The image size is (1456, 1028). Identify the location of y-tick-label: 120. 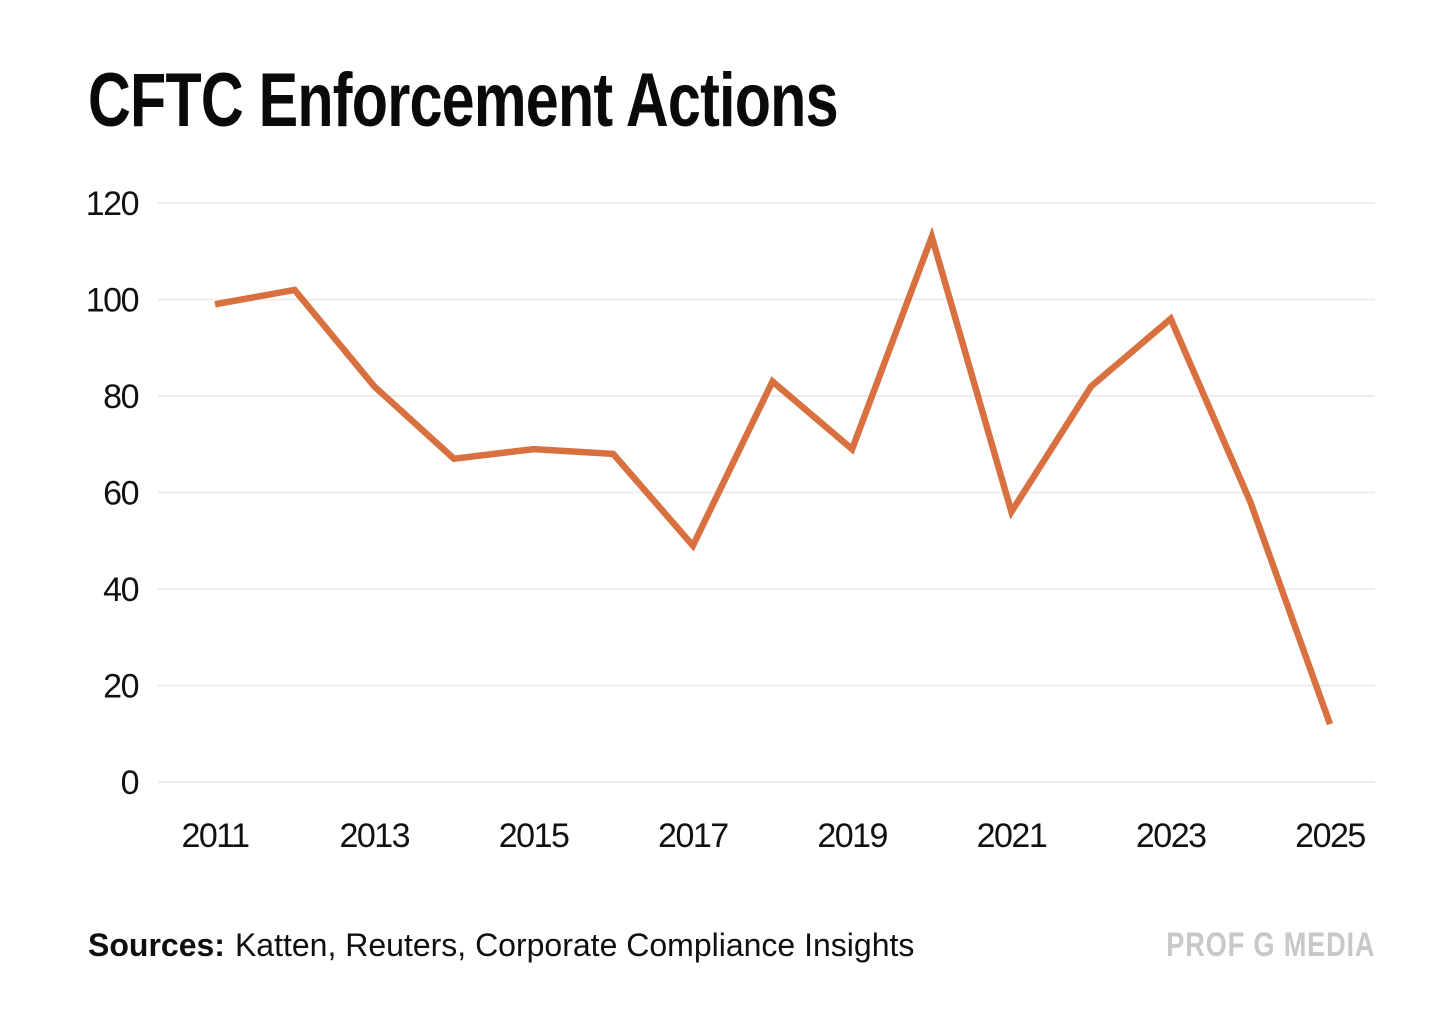
(112, 204).